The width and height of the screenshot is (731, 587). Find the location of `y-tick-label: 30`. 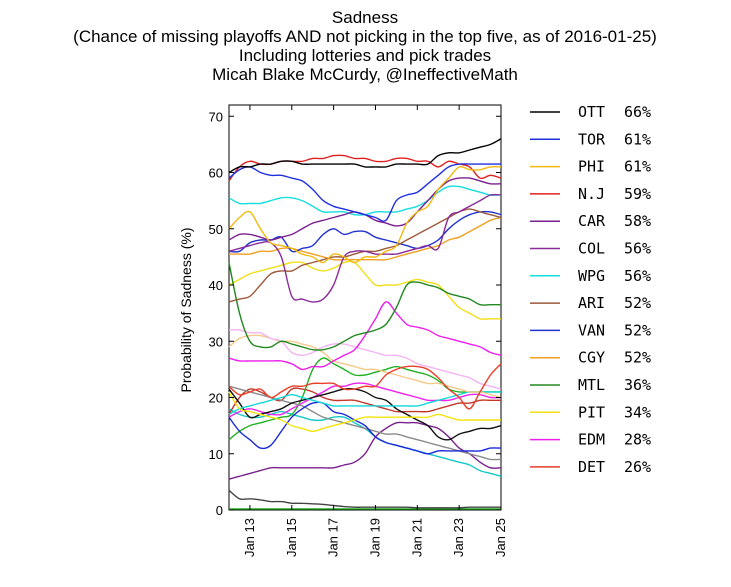

y-tick-label: 30 is located at coordinates (216, 341).